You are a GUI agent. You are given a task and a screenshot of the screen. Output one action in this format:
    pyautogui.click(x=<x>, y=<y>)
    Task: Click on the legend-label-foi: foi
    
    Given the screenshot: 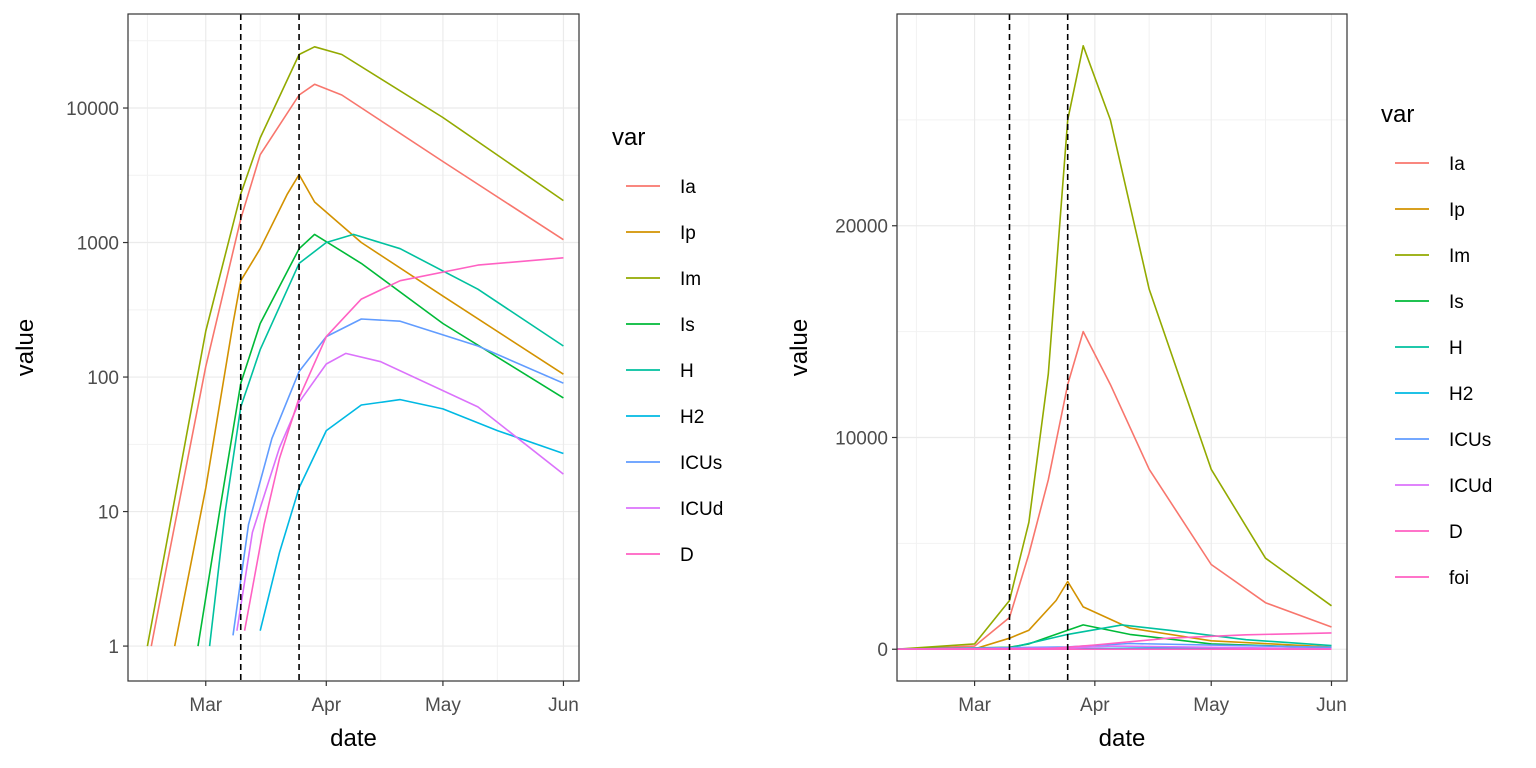 What is the action you would take?
    pyautogui.click(x=1459, y=578)
    